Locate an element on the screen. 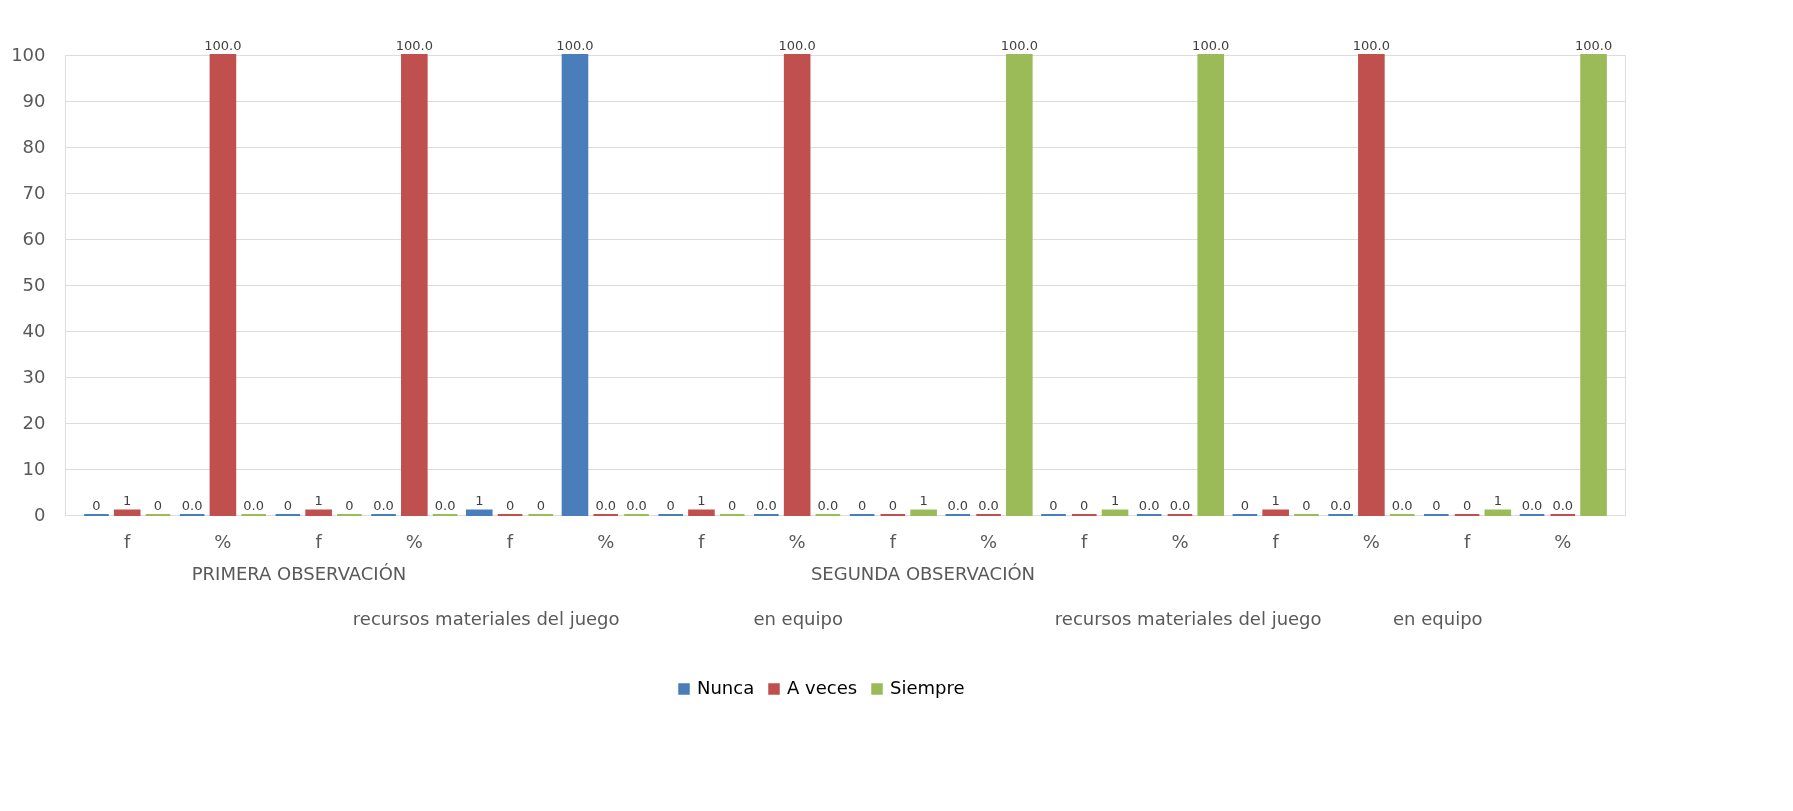 This screenshot has height=811, width=1793. y-tick-label: 20 is located at coordinates (34, 422).